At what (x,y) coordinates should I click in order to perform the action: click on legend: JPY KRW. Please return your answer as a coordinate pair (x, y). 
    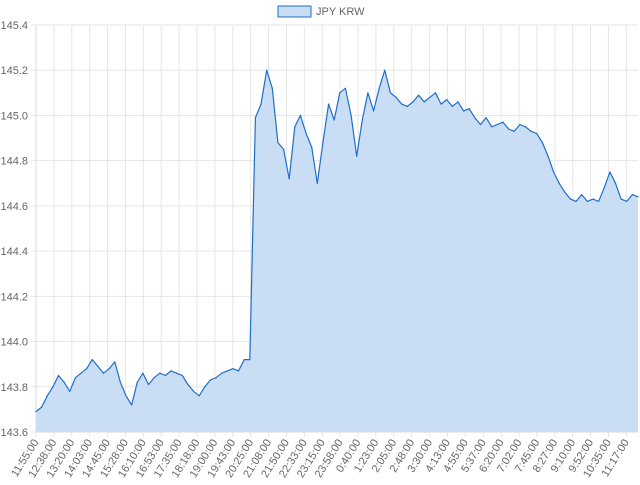
    Looking at the image, I should click on (321, 11).